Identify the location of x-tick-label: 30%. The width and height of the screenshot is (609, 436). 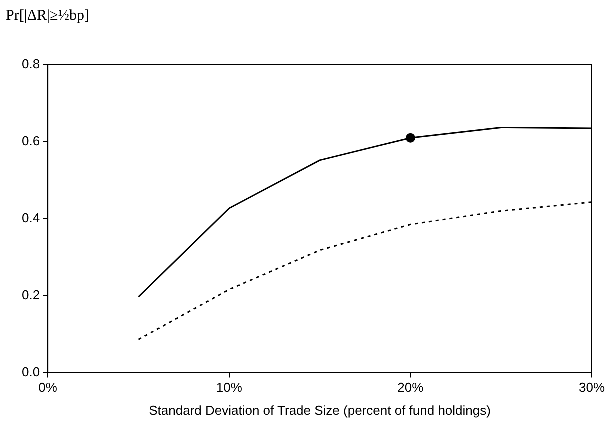
(592, 388).